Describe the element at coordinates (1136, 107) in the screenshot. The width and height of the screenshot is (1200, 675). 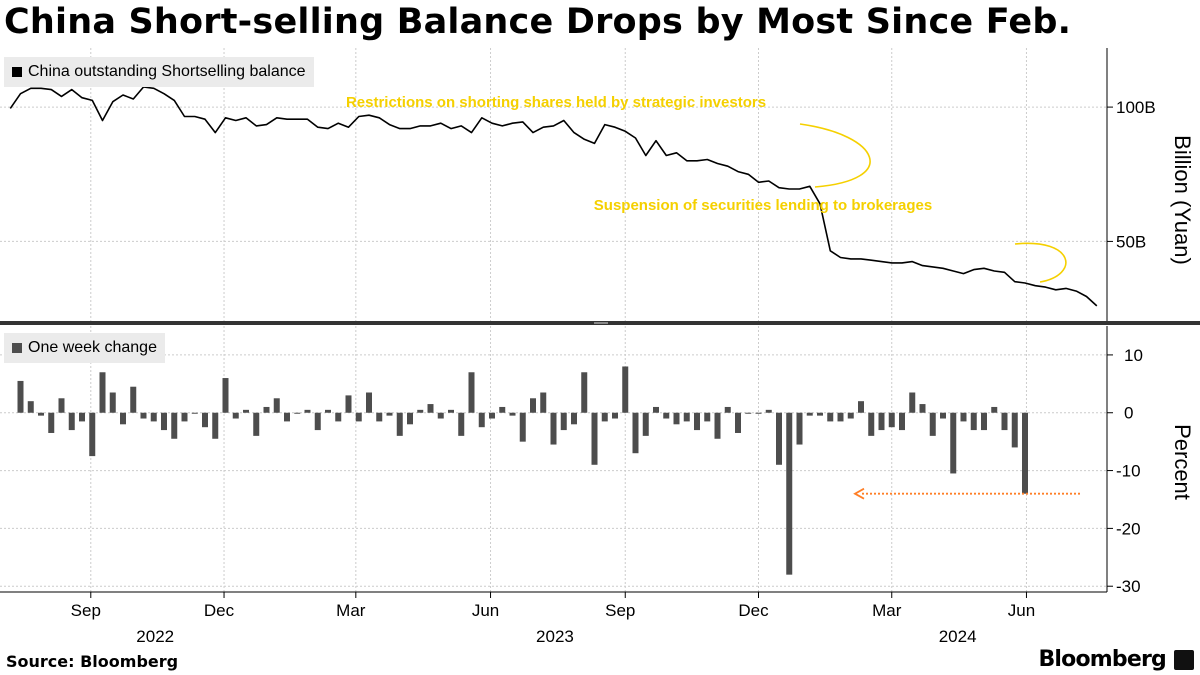
I see `top-y-tick-label: 100B` at that location.